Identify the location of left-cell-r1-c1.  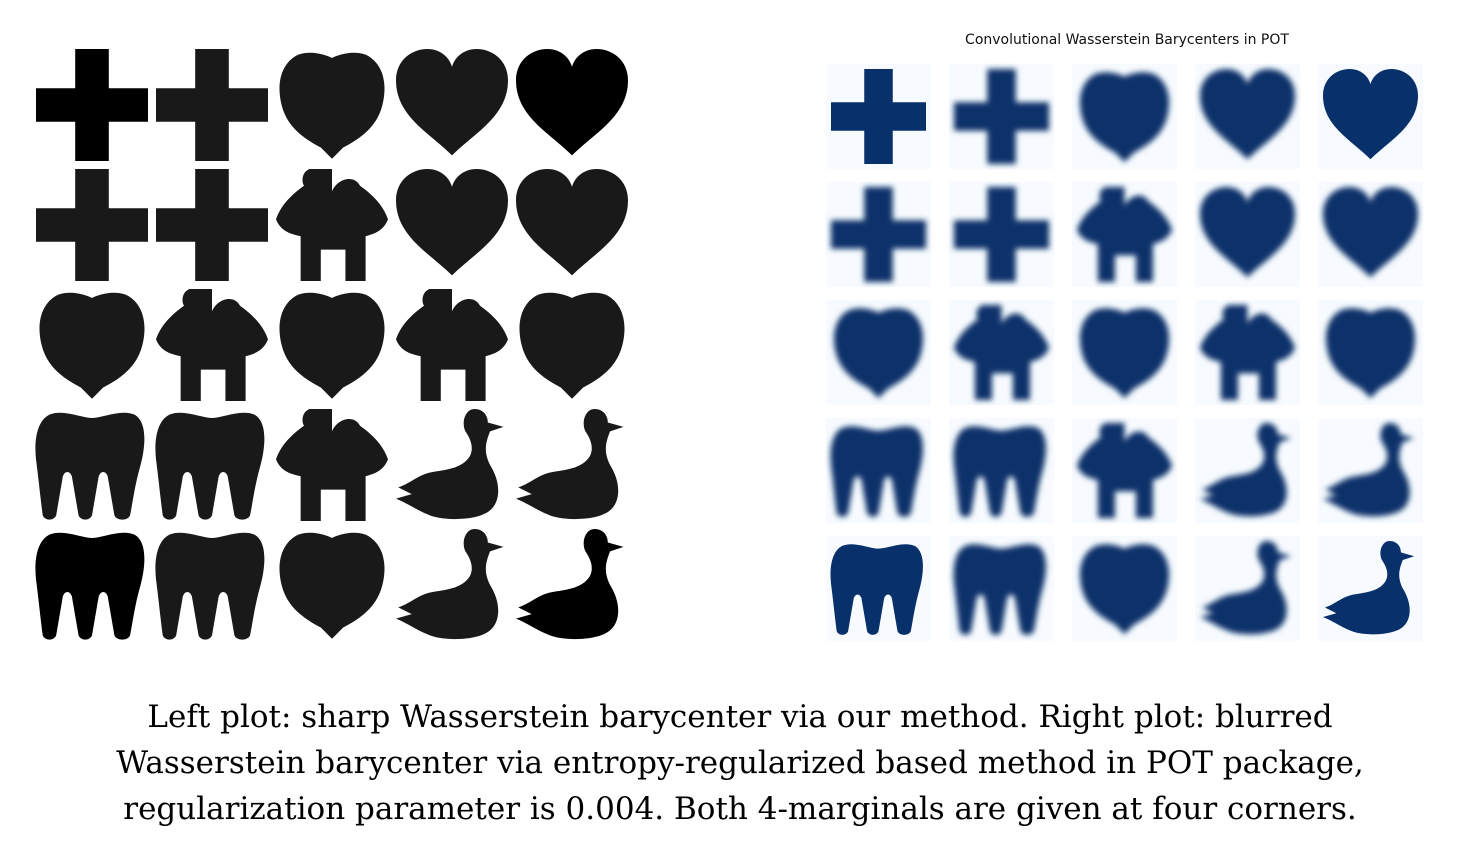
(212, 225).